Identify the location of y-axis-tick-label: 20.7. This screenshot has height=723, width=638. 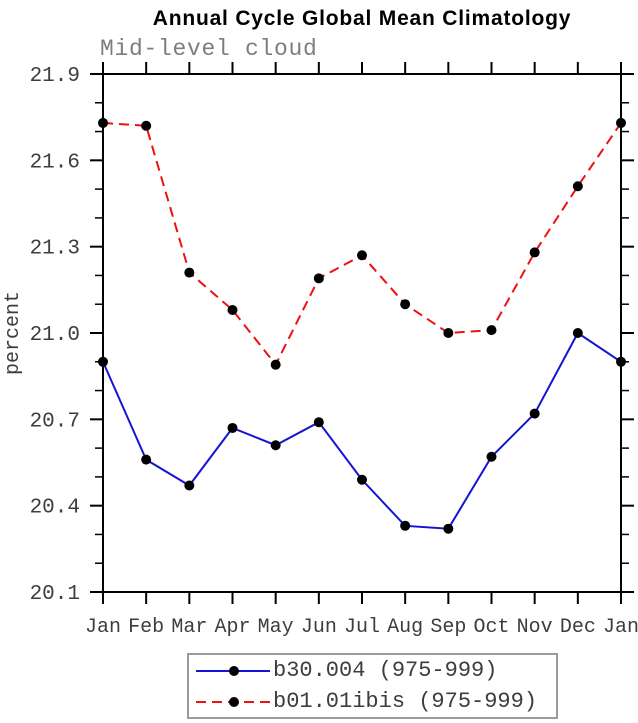
(55, 421).